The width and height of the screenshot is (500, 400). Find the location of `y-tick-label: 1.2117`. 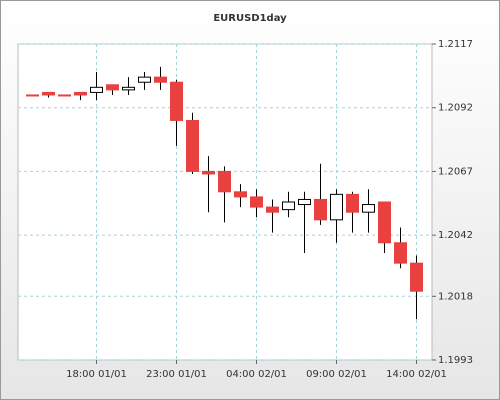

y-tick-label: 1.2117 is located at coordinates (455, 44).